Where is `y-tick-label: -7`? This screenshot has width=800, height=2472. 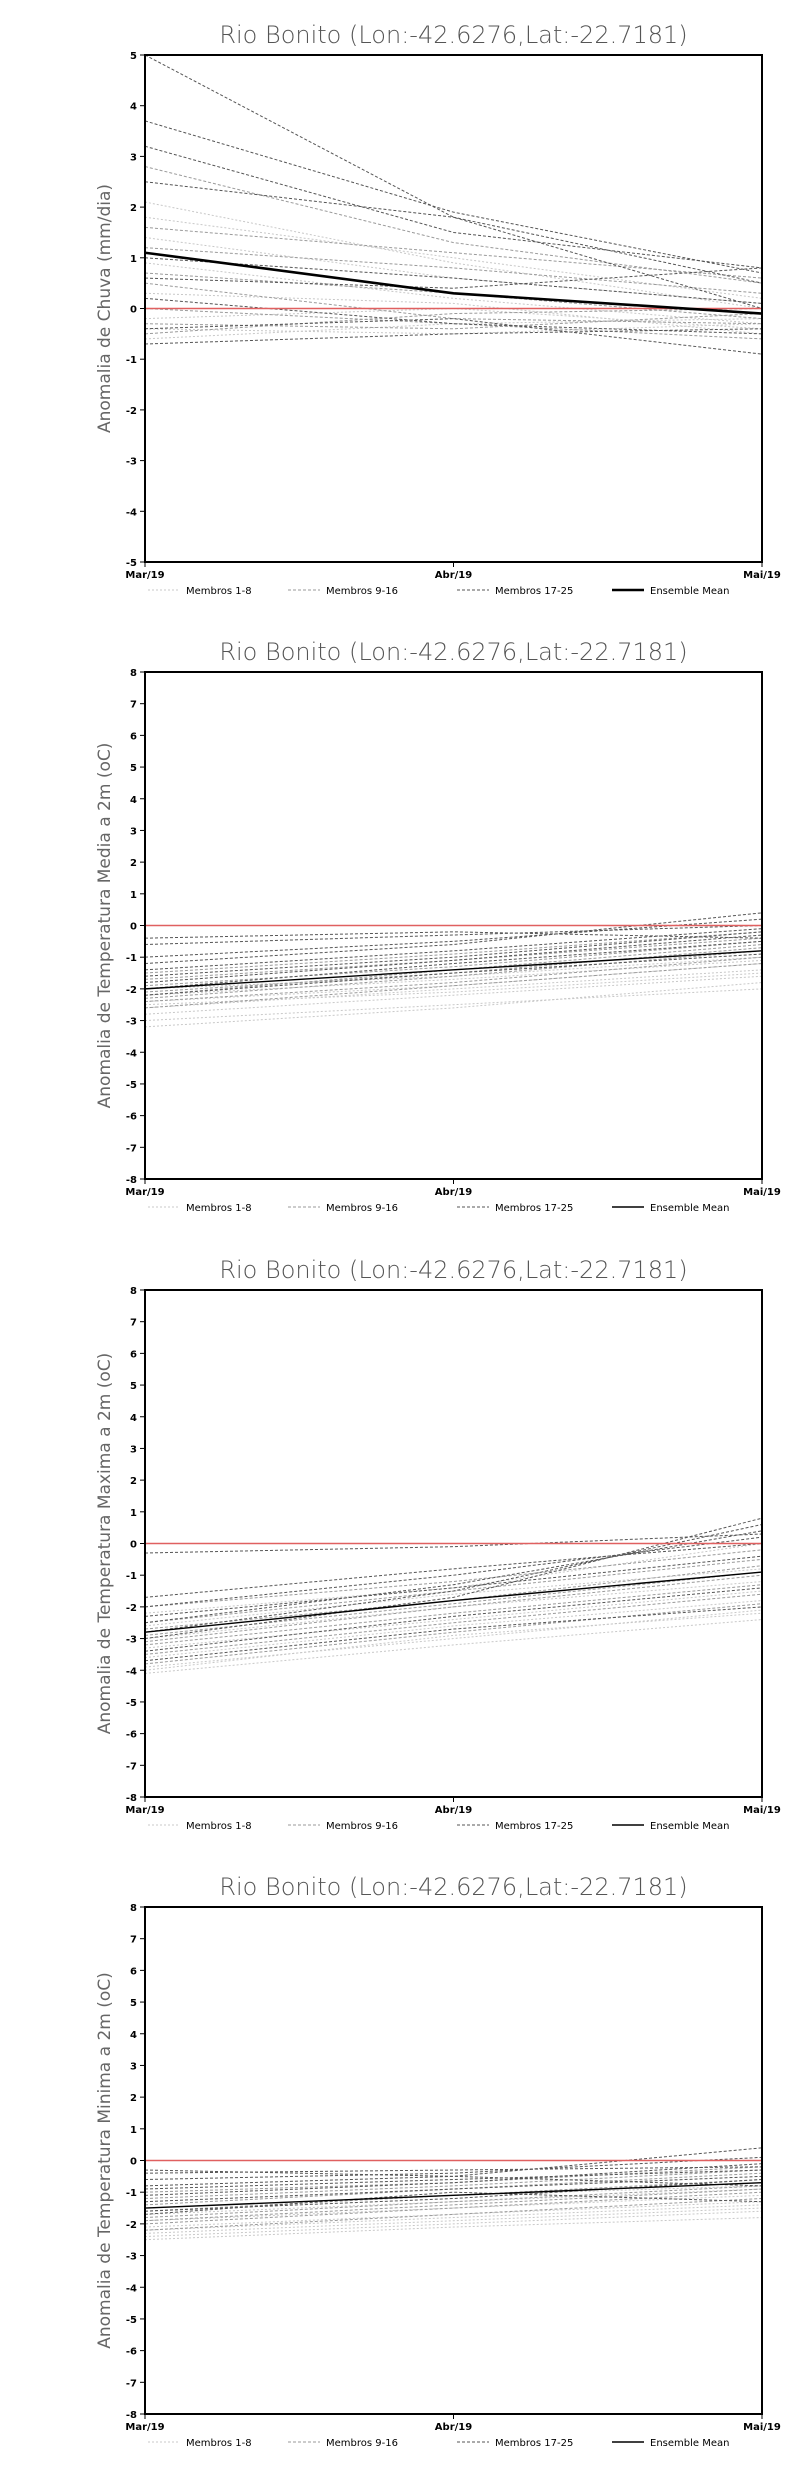 y-tick-label: -7 is located at coordinates (131, 1766).